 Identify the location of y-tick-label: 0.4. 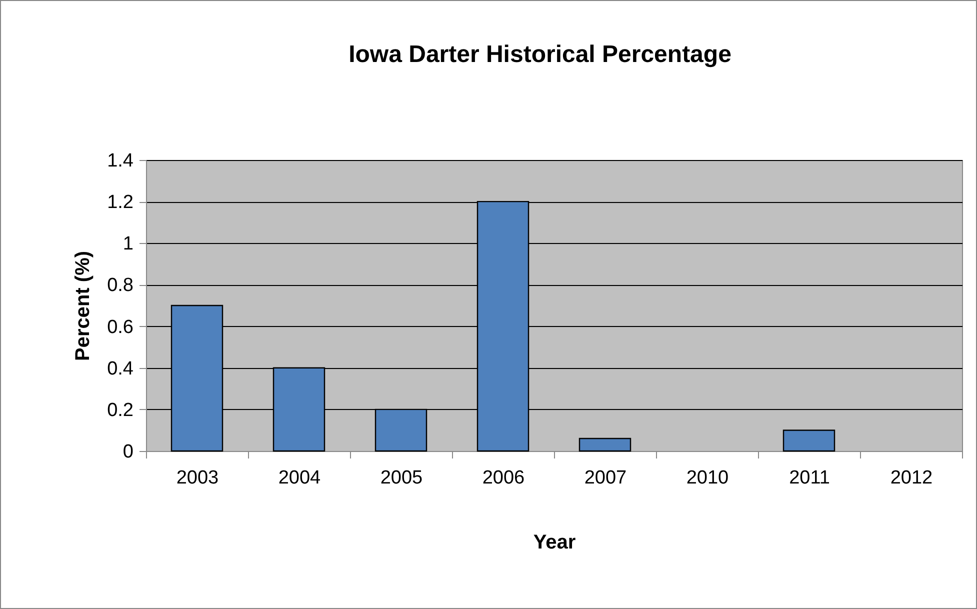
(120, 369).